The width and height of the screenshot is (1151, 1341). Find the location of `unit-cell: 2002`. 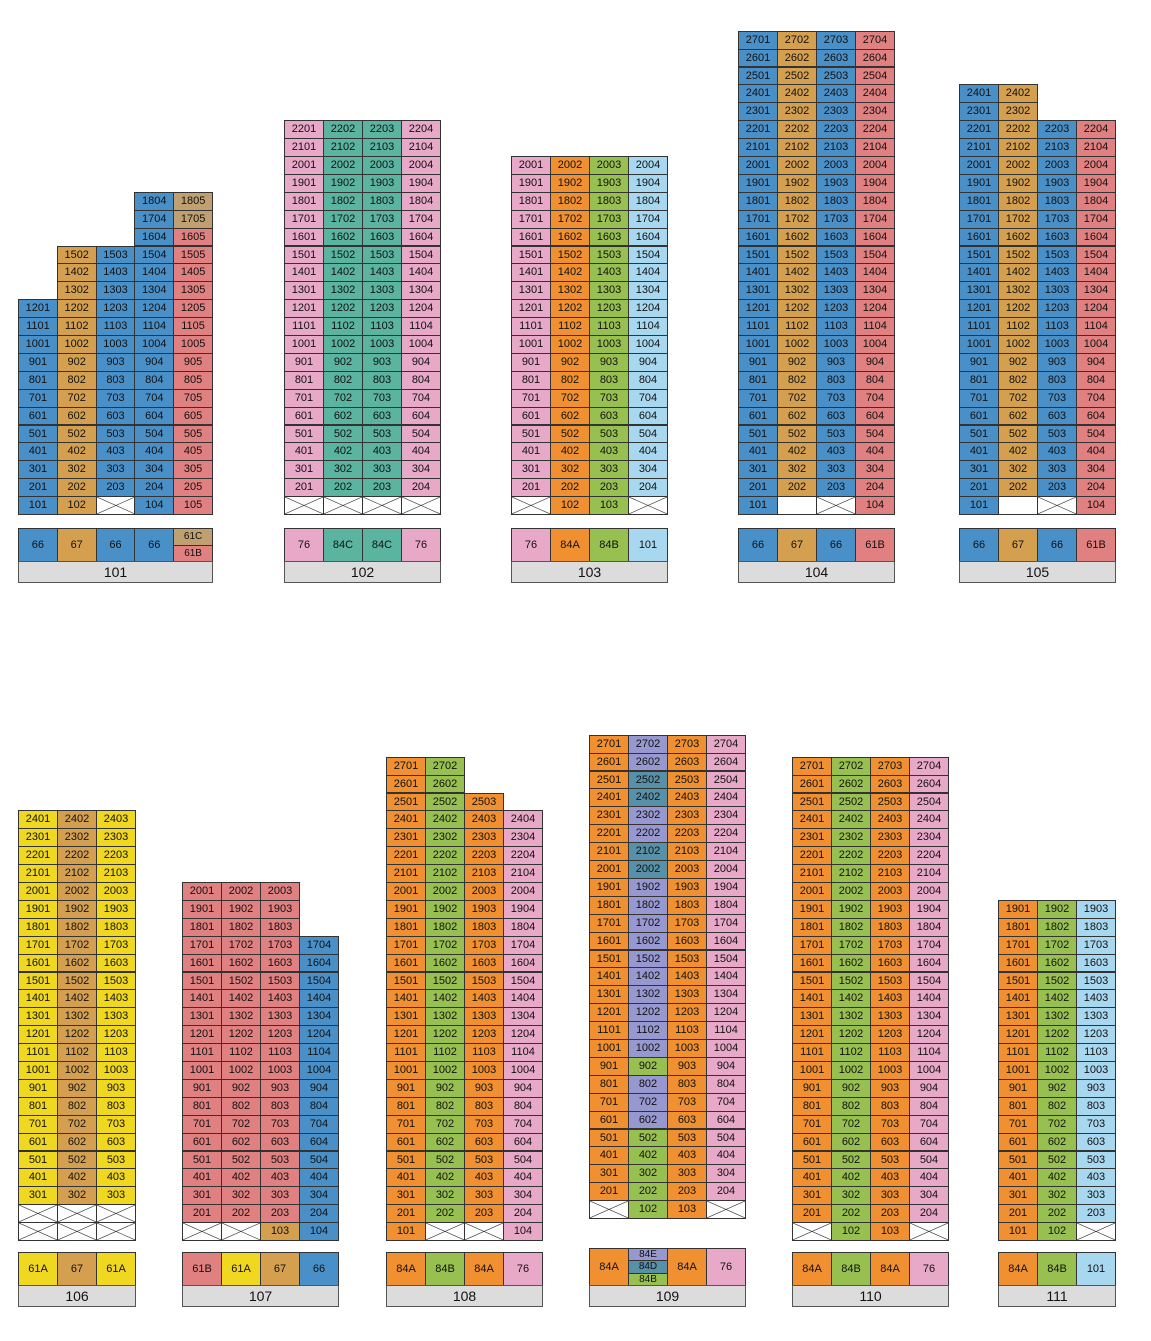

unit-cell: 2002 is located at coordinates (1018, 165).